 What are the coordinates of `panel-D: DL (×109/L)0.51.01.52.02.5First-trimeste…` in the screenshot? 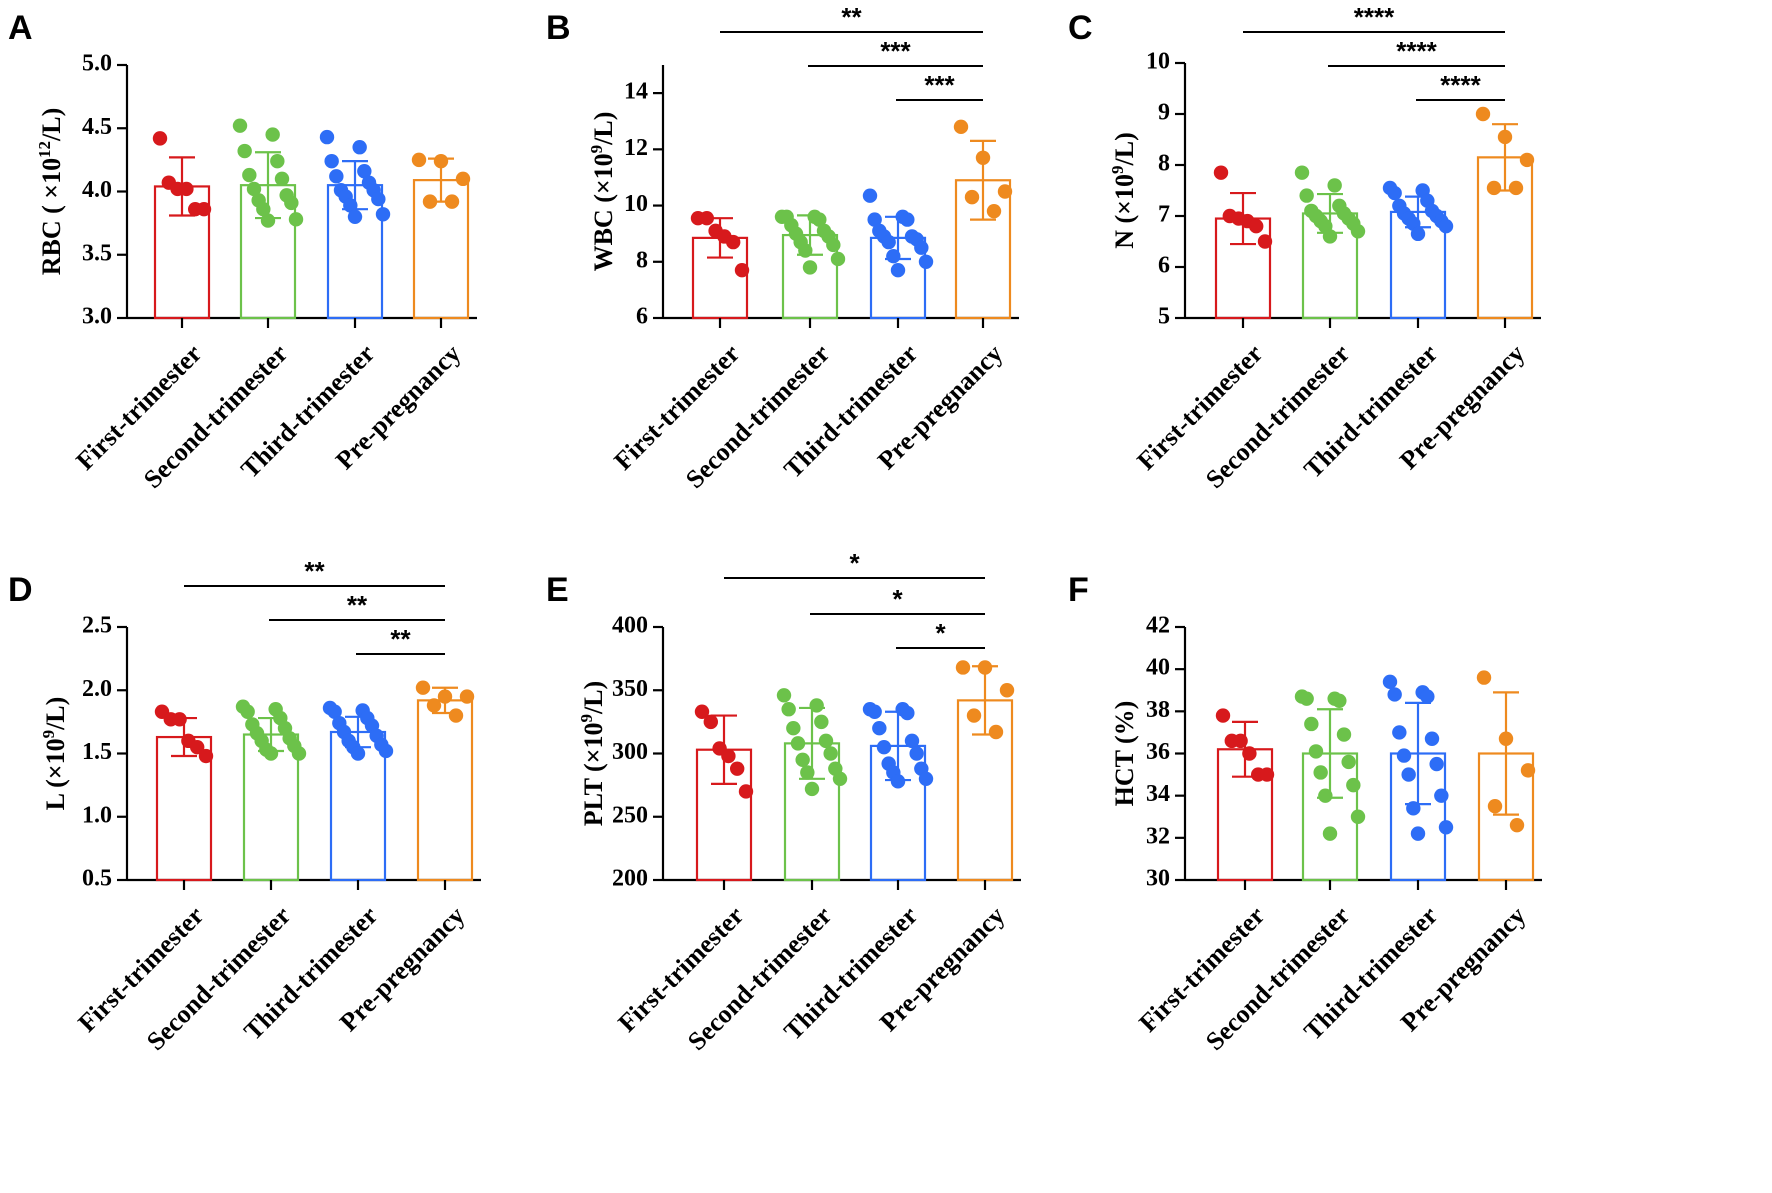 It's located at (244, 806).